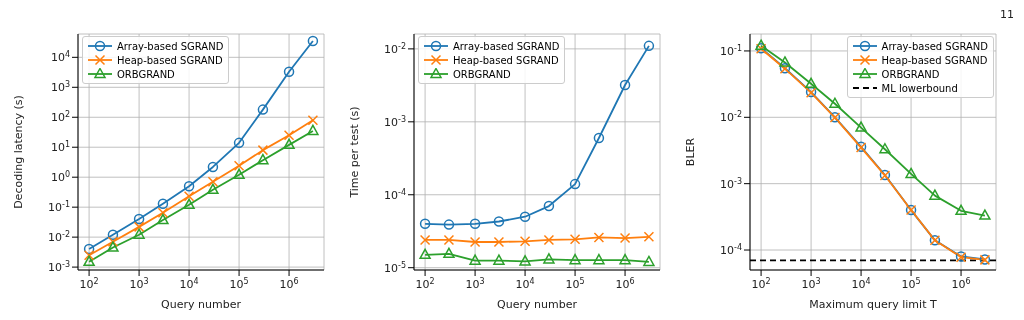 The image size is (1024, 320). I want to click on y-tick-label: 10$^{0}$, so click(60, 177).